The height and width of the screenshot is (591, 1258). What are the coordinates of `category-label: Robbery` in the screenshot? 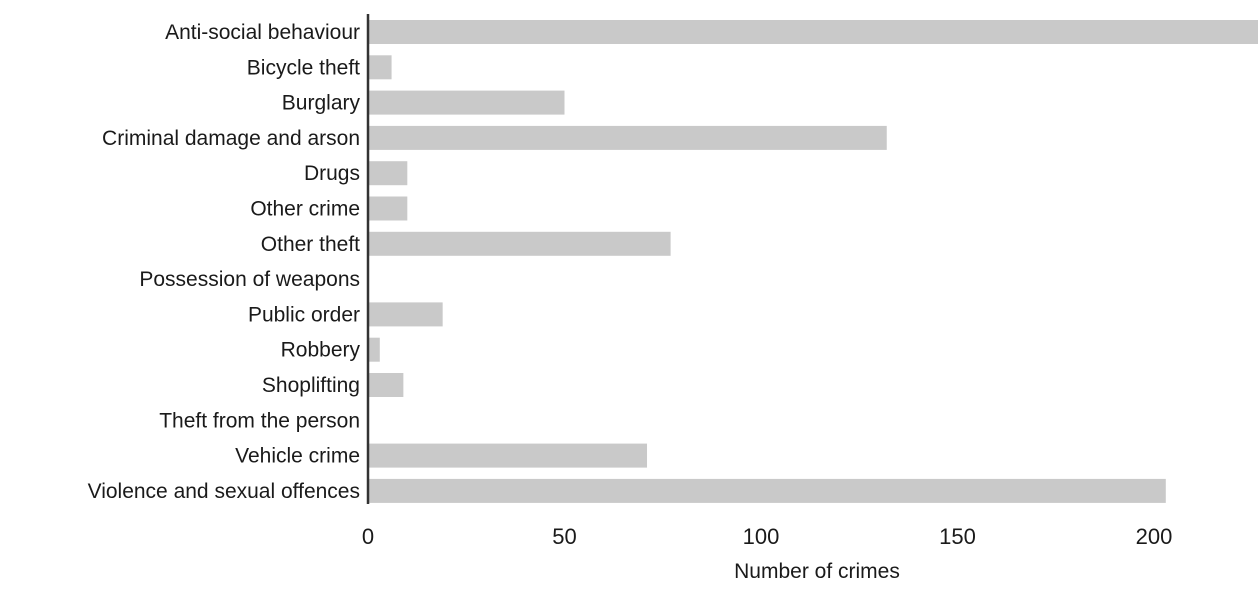 It's located at (321, 350).